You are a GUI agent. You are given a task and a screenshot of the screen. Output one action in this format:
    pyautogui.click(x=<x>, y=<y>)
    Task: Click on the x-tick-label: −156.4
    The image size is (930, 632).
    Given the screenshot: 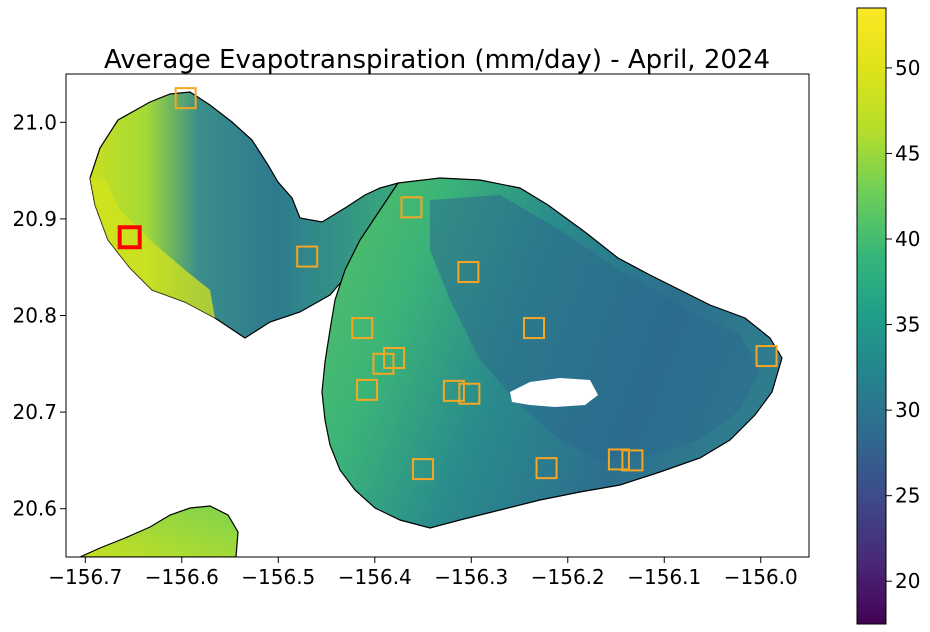 What is the action you would take?
    pyautogui.click(x=375, y=577)
    